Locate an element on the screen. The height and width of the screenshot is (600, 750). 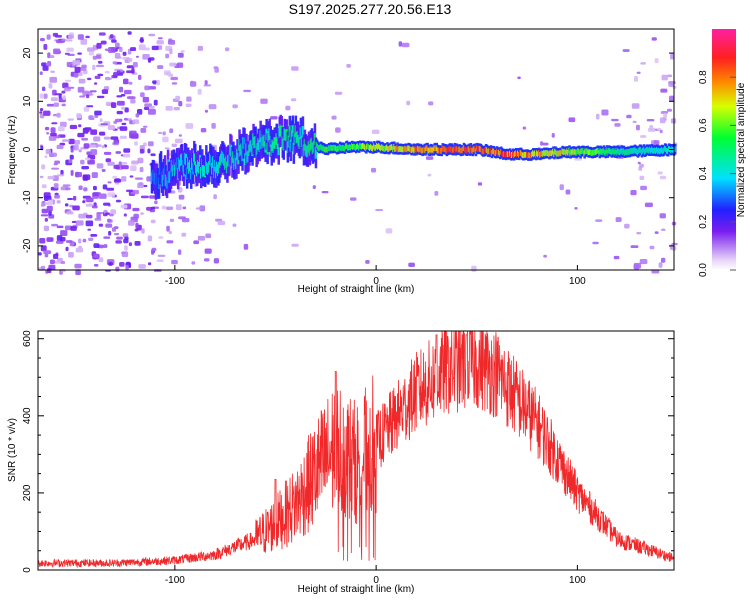
spectrogram-xtick-label: 100 is located at coordinates (577, 281).